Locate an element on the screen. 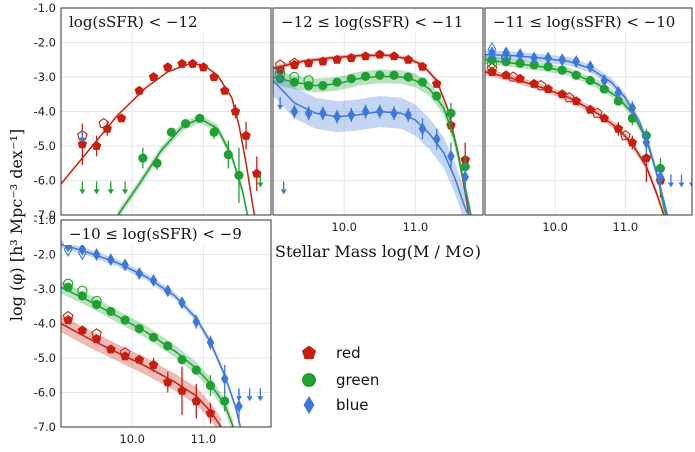 The width and height of the screenshot is (695, 452). fit-line-blue is located at coordinates (371, 147).